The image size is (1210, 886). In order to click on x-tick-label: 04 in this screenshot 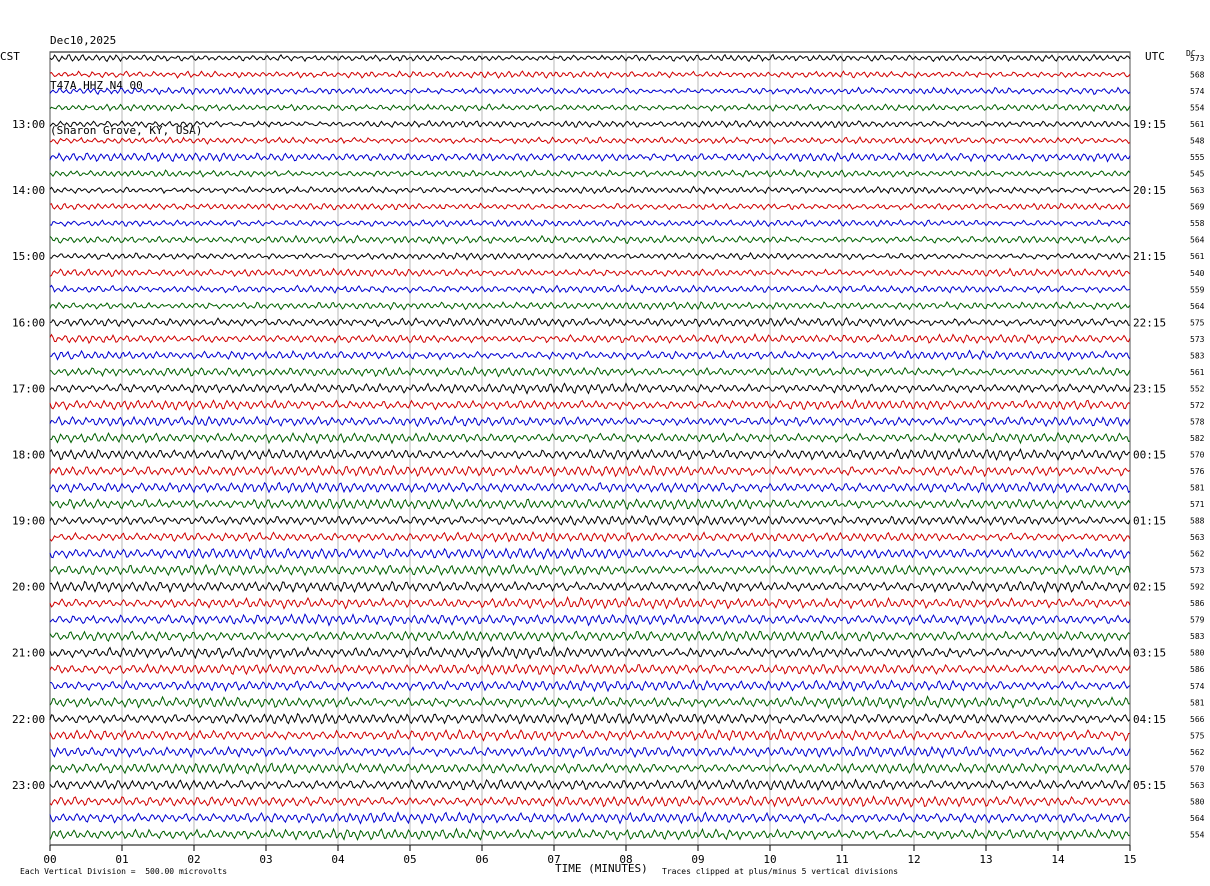, I will do `click(338, 859)`.